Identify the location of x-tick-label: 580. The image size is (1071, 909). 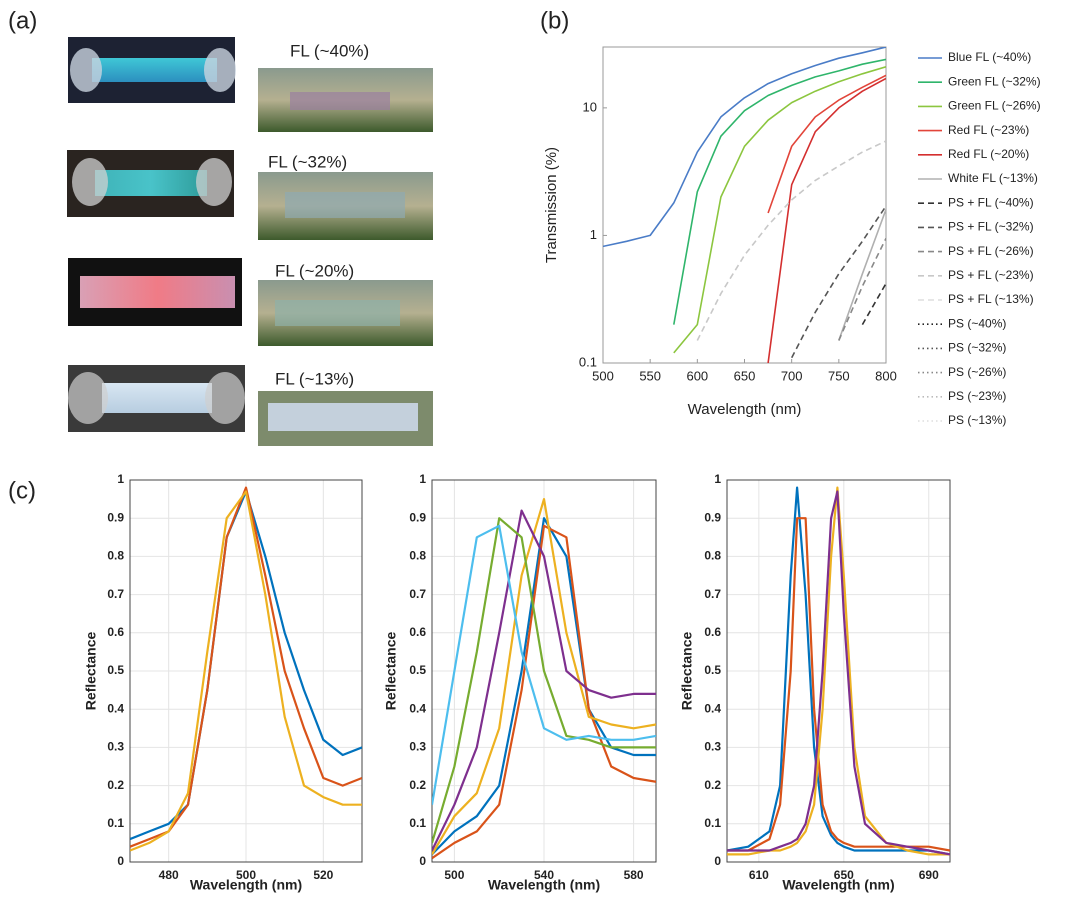
(634, 875).